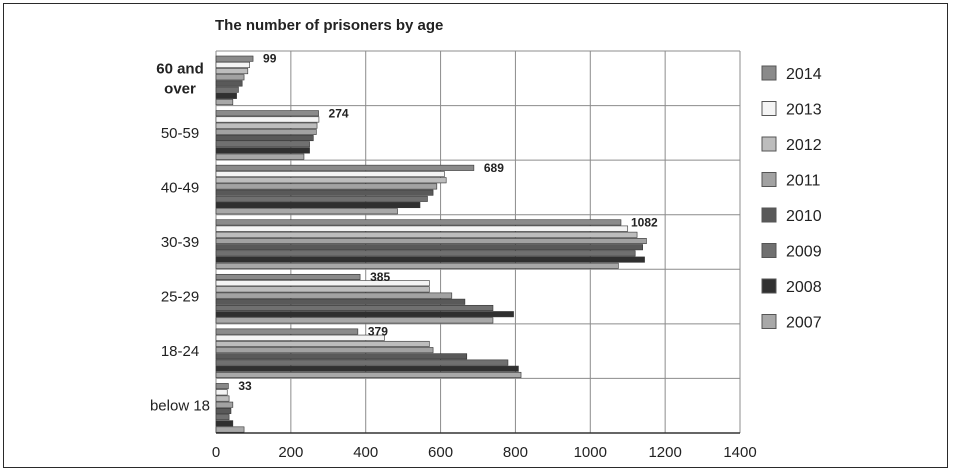 This screenshot has height=473, width=953. Describe the element at coordinates (267, 119) in the screenshot. I see `bar-50-59-2013` at that location.